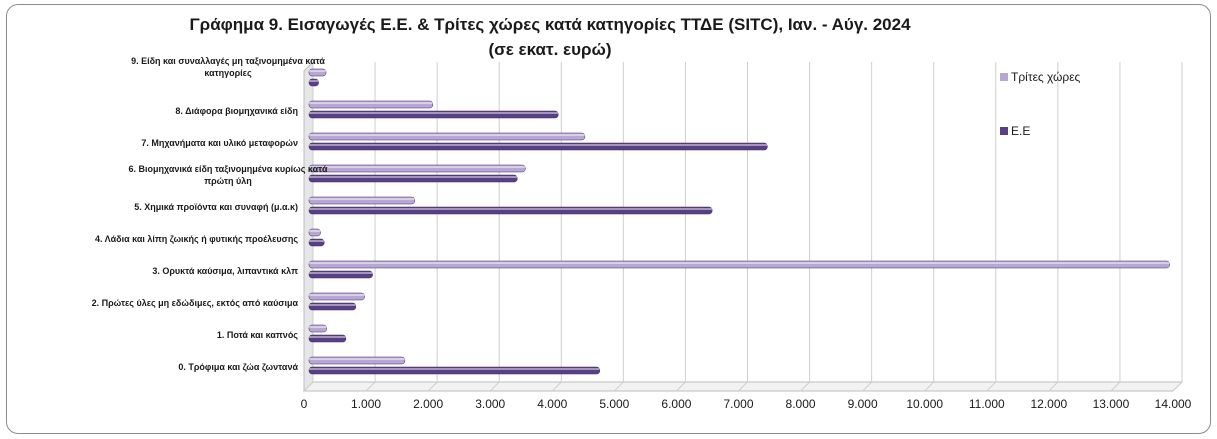 The width and height of the screenshot is (1217, 439). I want to click on legend-item-third-countries: Τρίτες χώρες, so click(1040, 77).